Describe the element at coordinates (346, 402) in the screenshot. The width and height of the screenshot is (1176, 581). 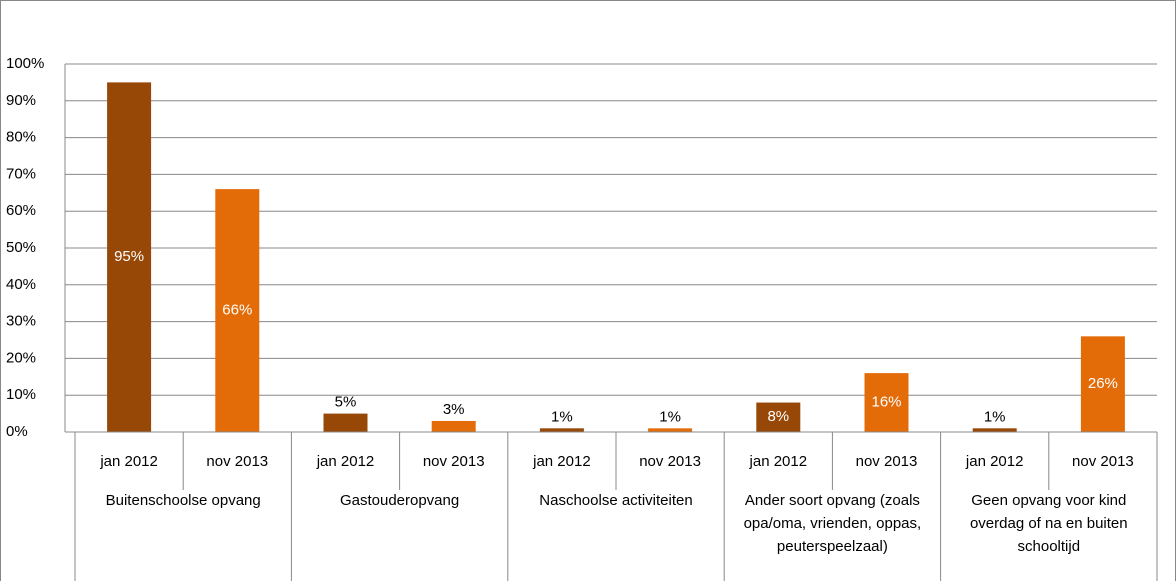
I see `value-label: 5%` at that location.